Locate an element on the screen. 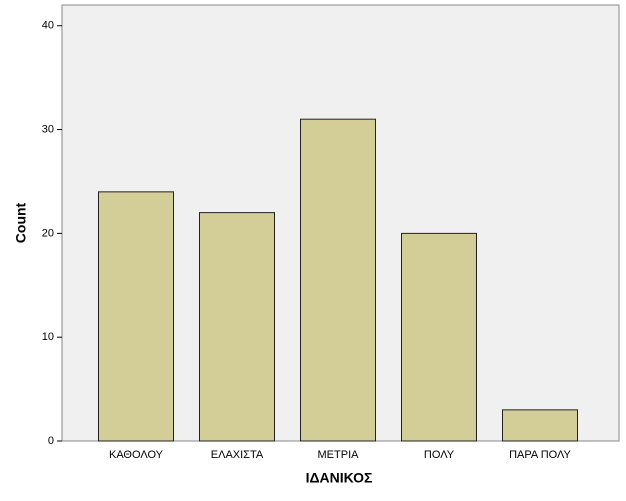  y-tick-label: 0 is located at coordinates (51, 441).